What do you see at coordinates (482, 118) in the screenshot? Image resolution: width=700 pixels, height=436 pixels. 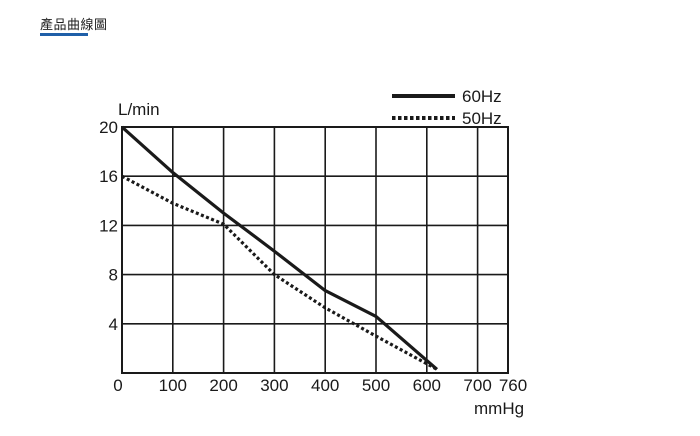 I see `legend-label-50Hz: 50Hz` at bounding box center [482, 118].